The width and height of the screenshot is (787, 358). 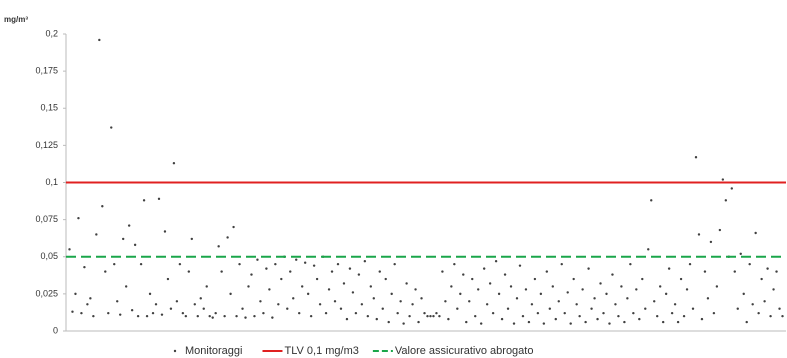 I want to click on legend-label: TLV 0,1 mg/m3, so click(x=321, y=351).